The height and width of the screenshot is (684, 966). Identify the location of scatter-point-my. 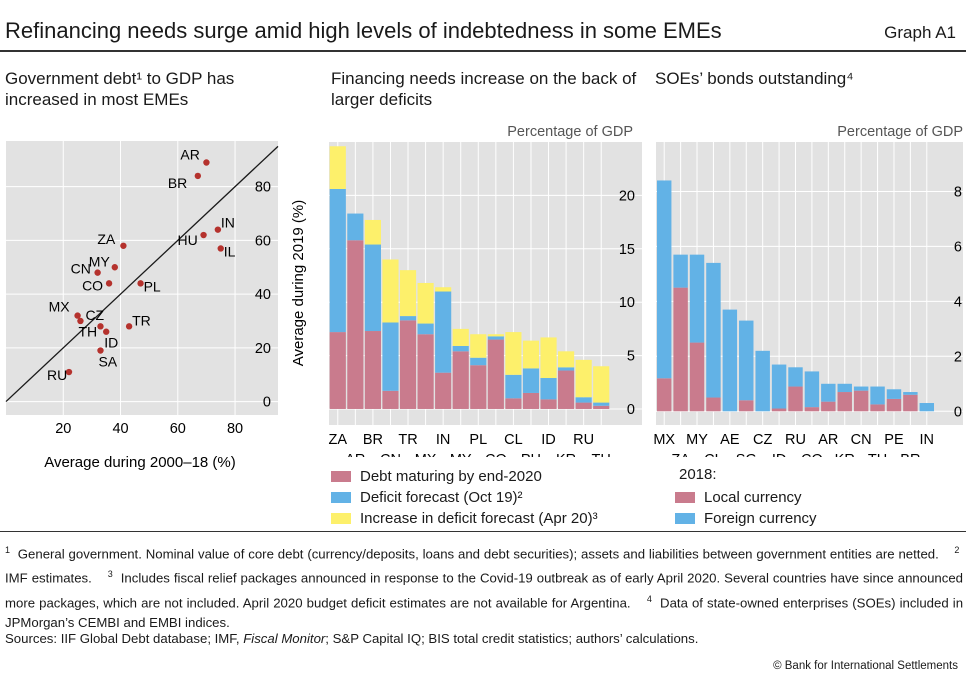
(115, 267).